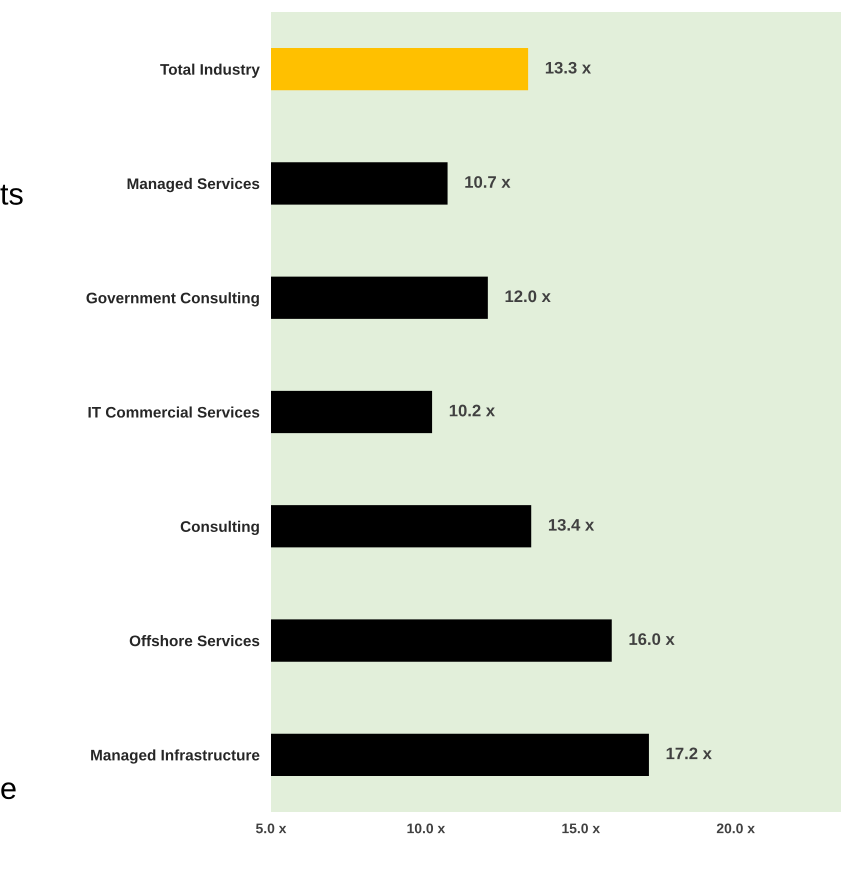 The image size is (841, 874). I want to click on y-tick-label: Managed Infrastructure, so click(175, 756).